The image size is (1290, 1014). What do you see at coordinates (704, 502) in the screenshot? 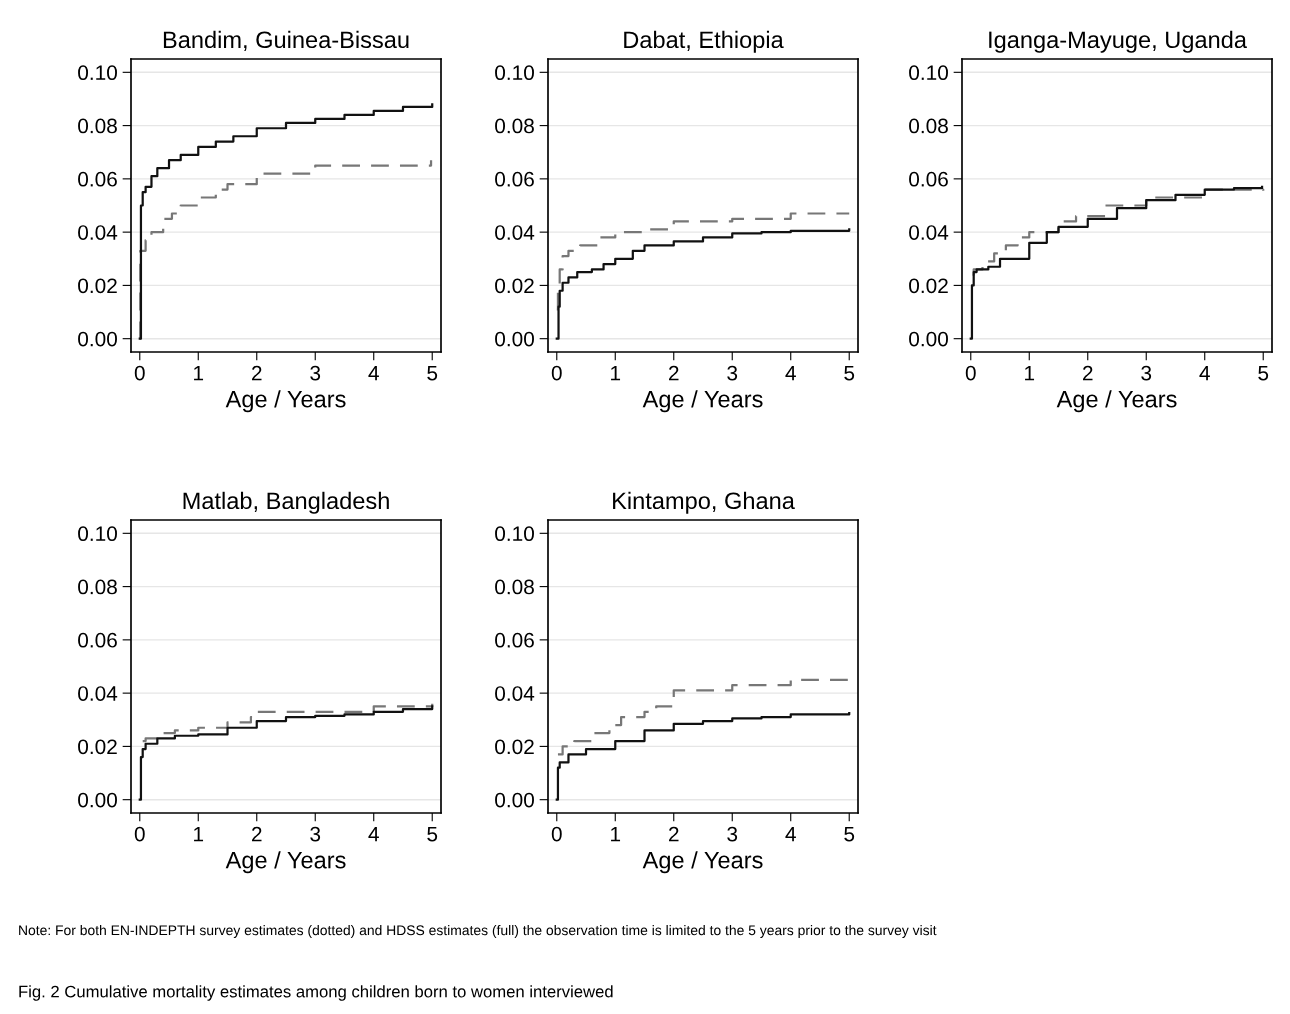
I see `chart-title: Kintampo, Ghana` at bounding box center [704, 502].